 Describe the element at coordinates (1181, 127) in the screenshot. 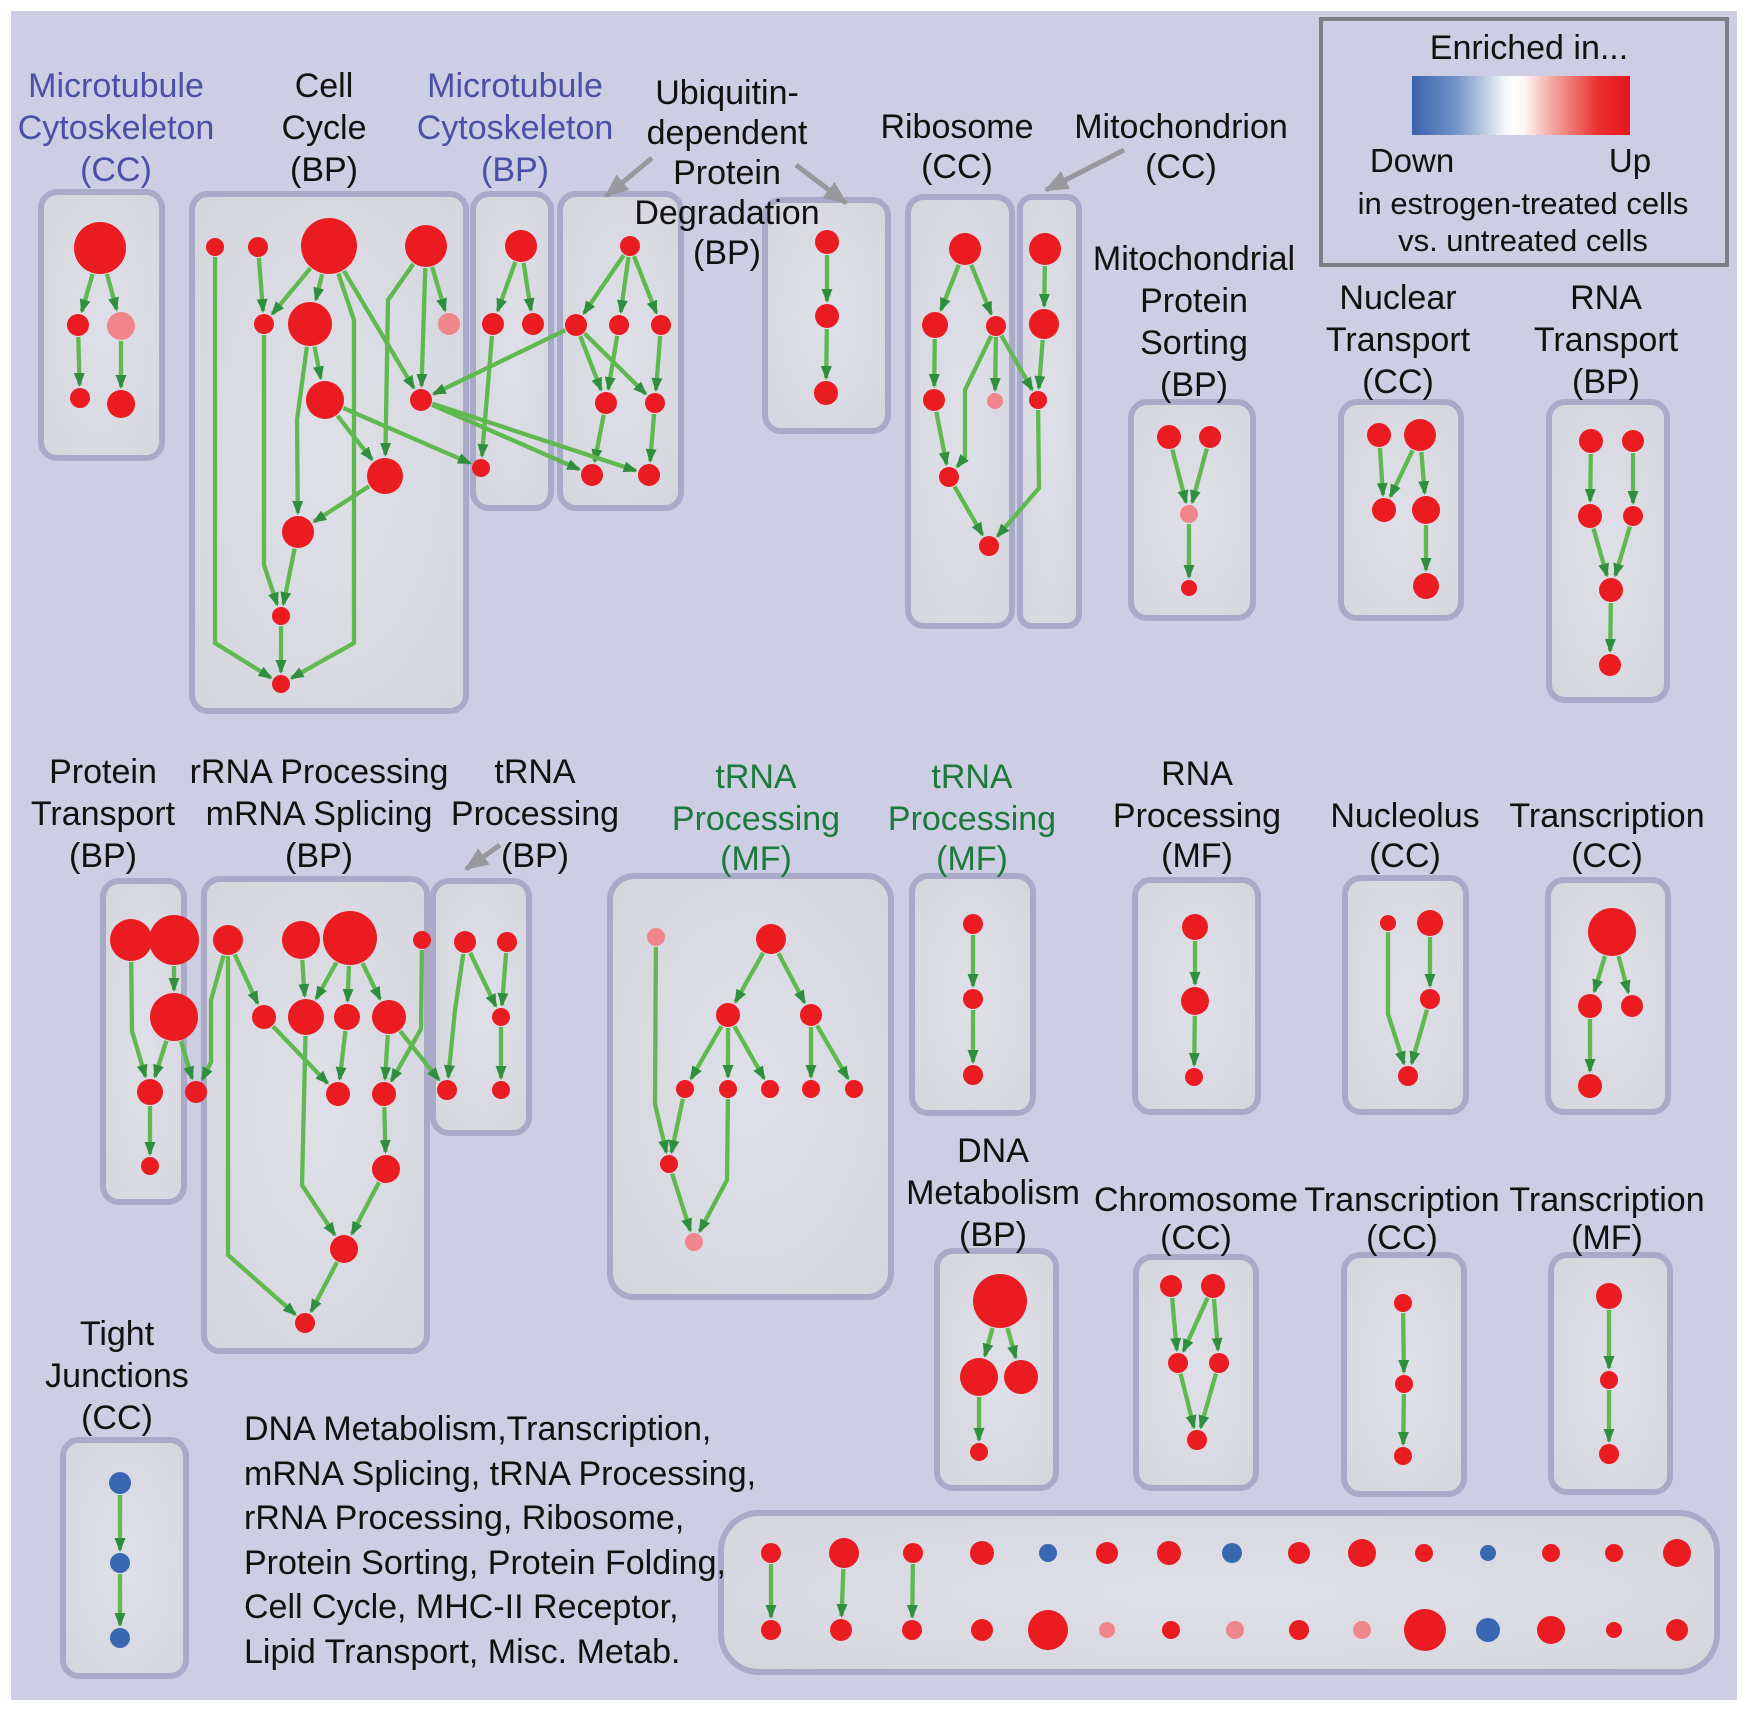

I see `svg-text: Mitochondrion` at that location.